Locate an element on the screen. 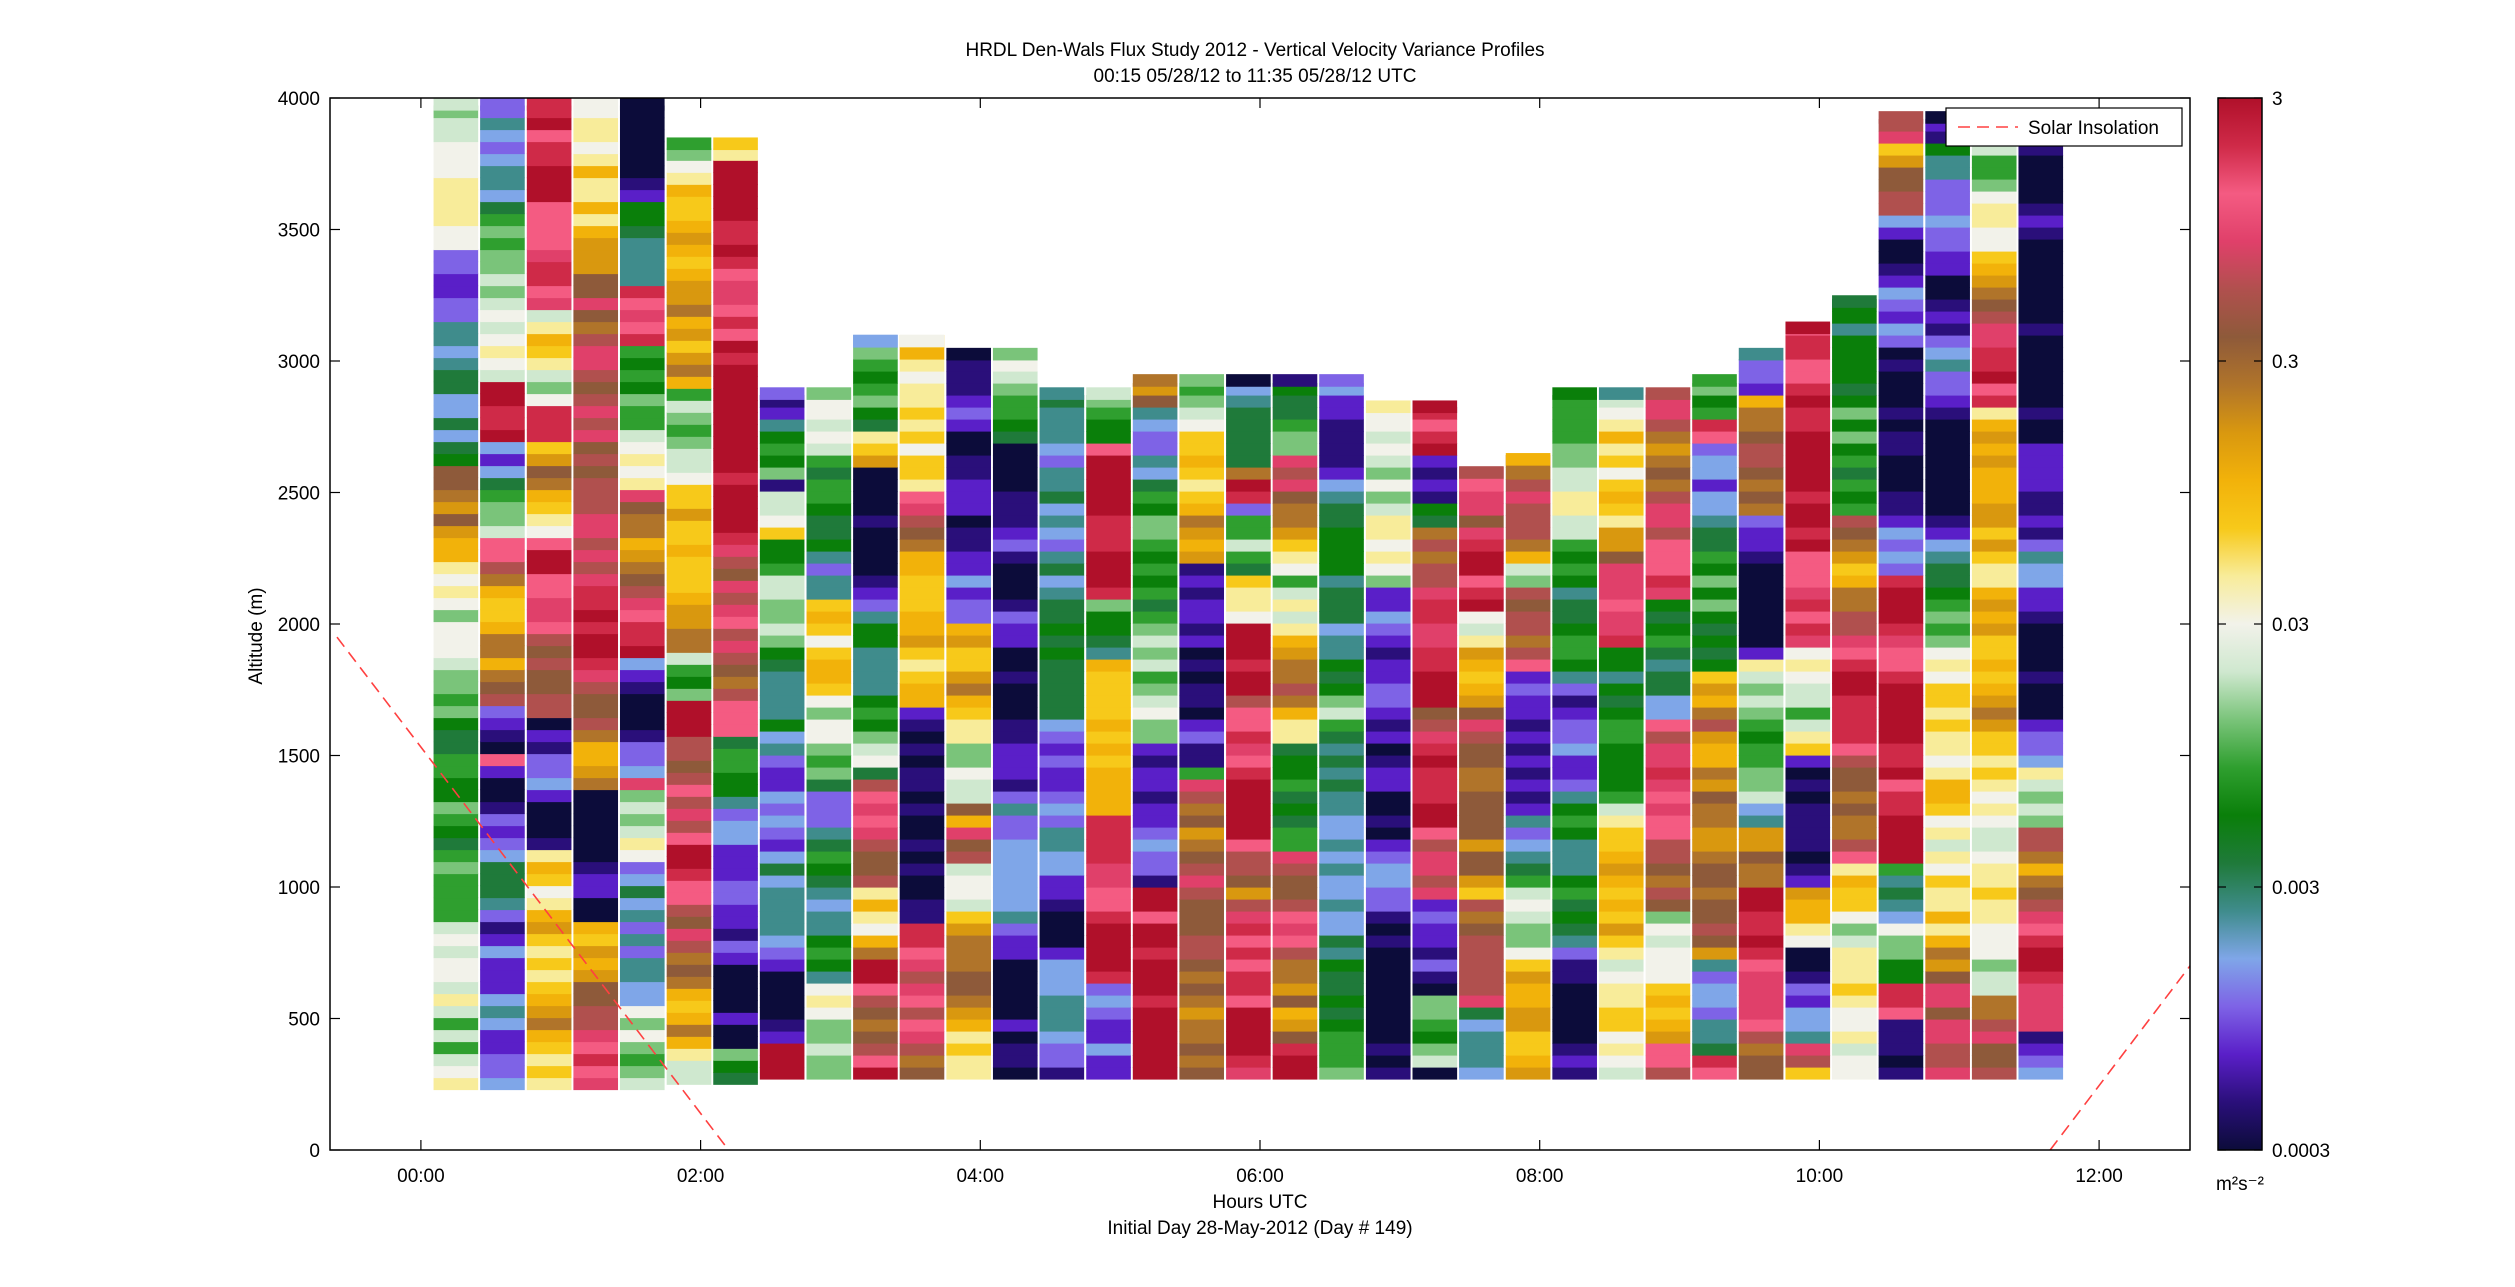 Image resolution: width=2515 pixels, height=1287 pixels. y-tick-label: 4000 is located at coordinates (299, 99).